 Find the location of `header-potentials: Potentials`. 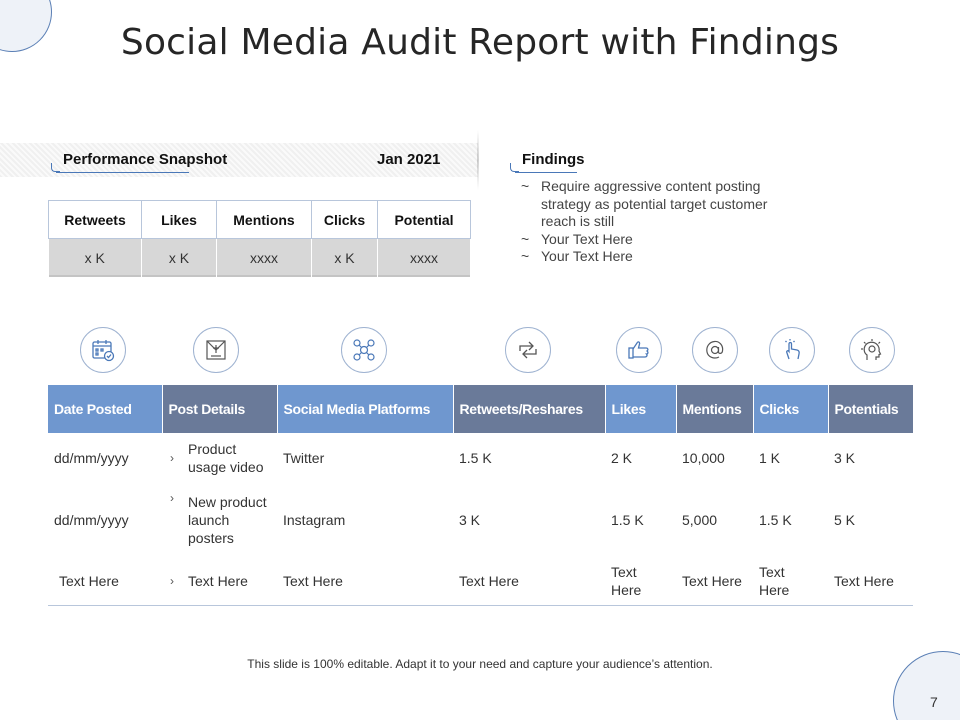

header-potentials: Potentials is located at coordinates (871, 409).